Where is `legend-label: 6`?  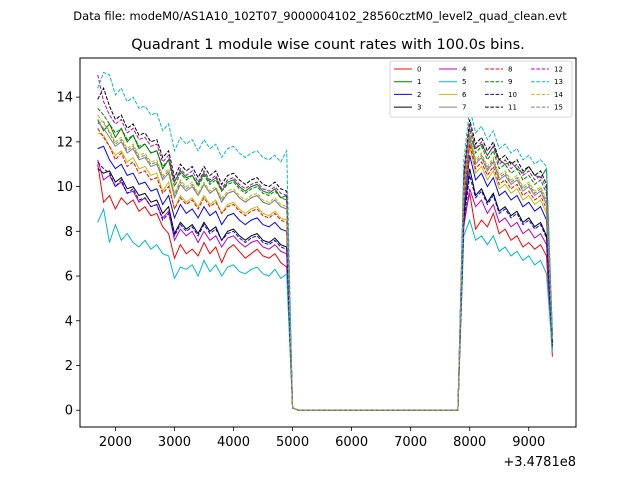 legend-label: 6 is located at coordinates (464, 95).